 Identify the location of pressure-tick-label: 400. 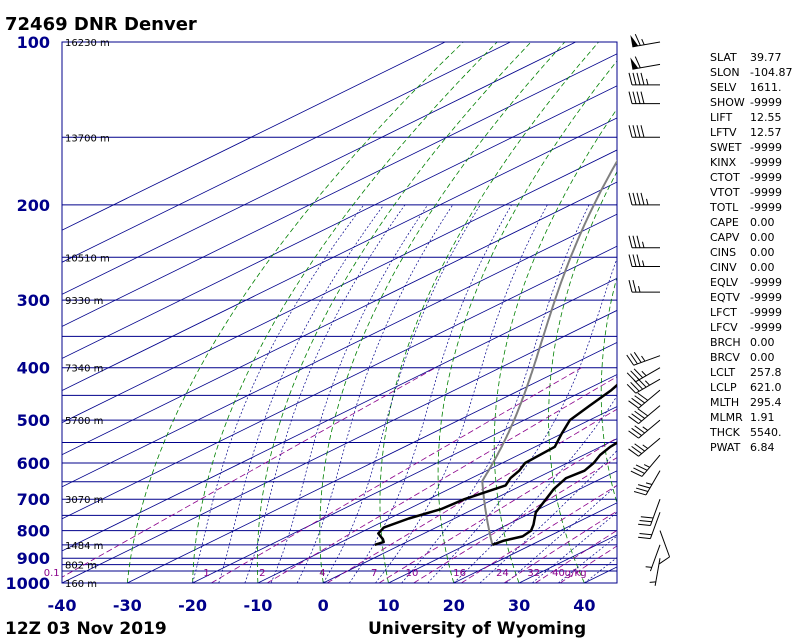
(33, 368).